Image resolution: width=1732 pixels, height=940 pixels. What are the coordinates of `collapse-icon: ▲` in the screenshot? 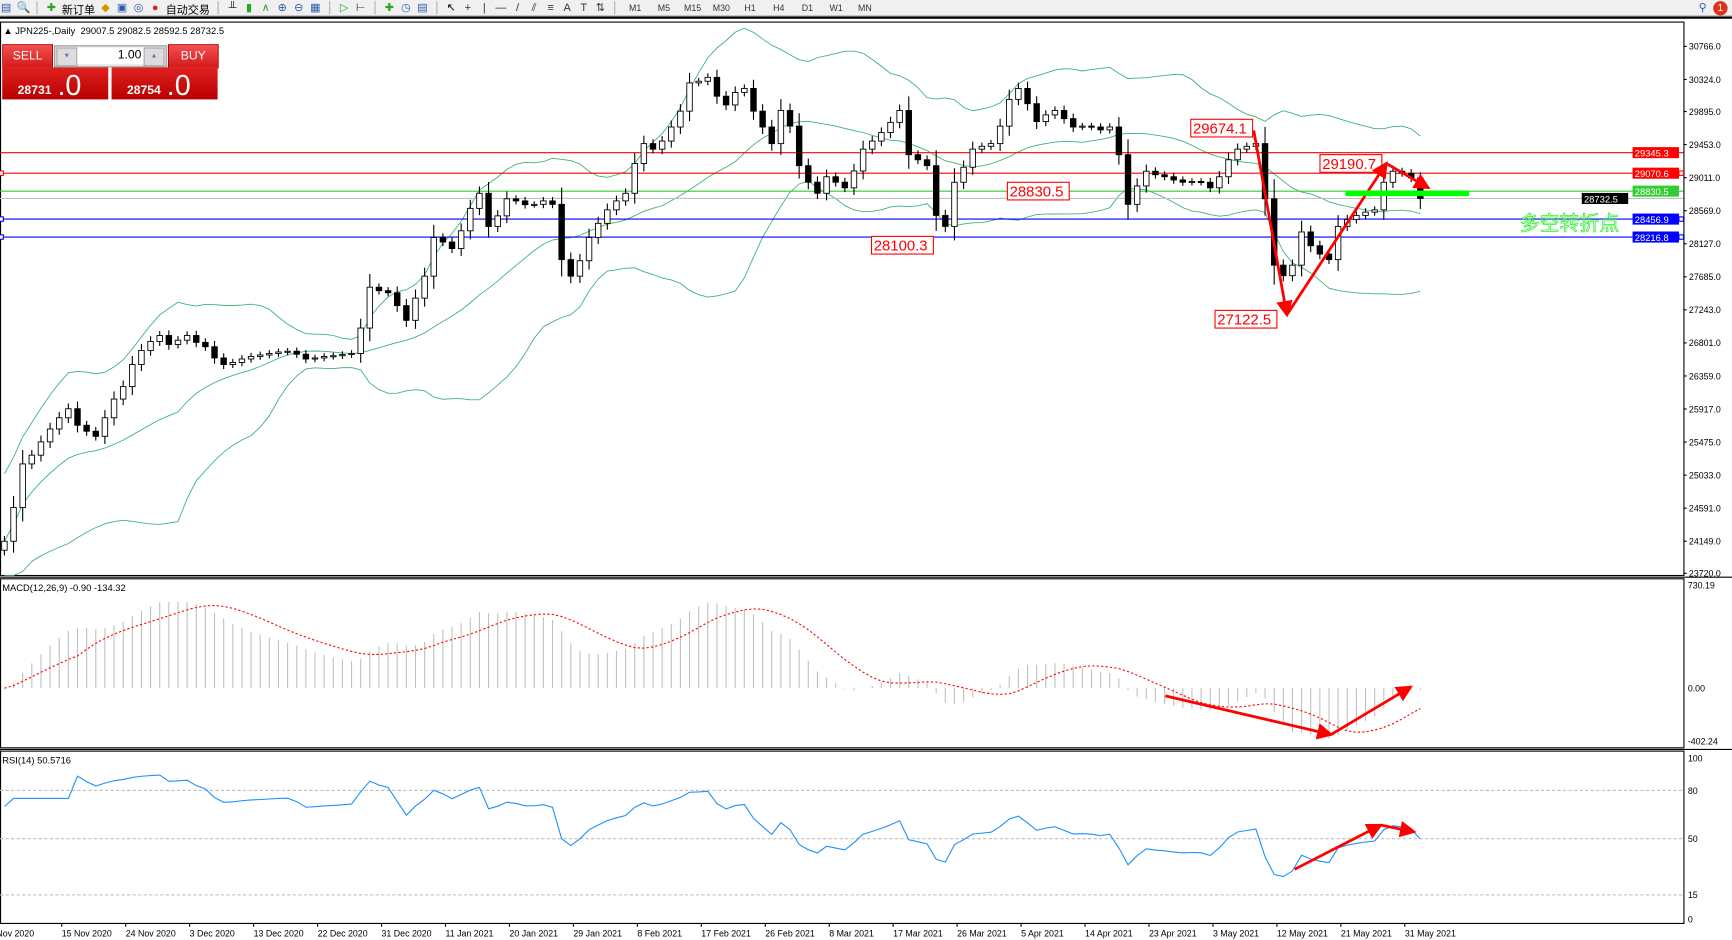 It's located at (9, 31).